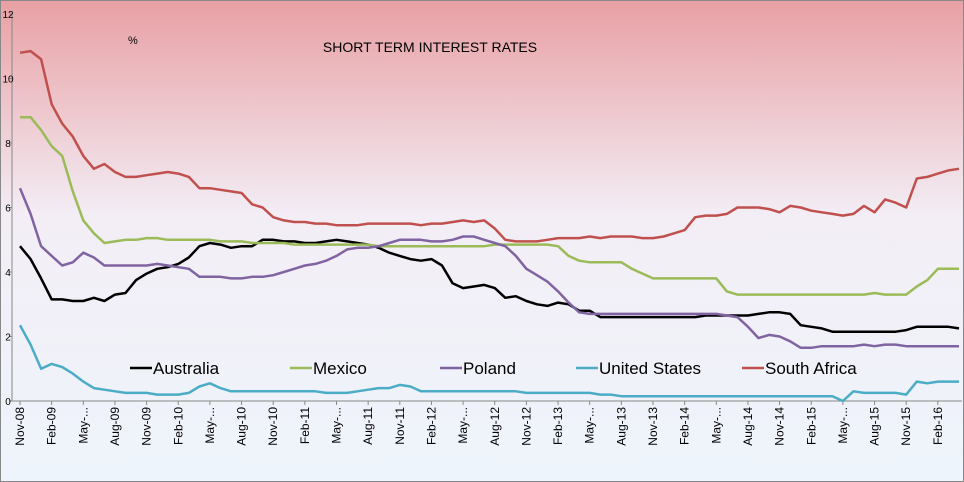  What do you see at coordinates (133, 41) in the screenshot?
I see `y-axis-label: %` at bounding box center [133, 41].